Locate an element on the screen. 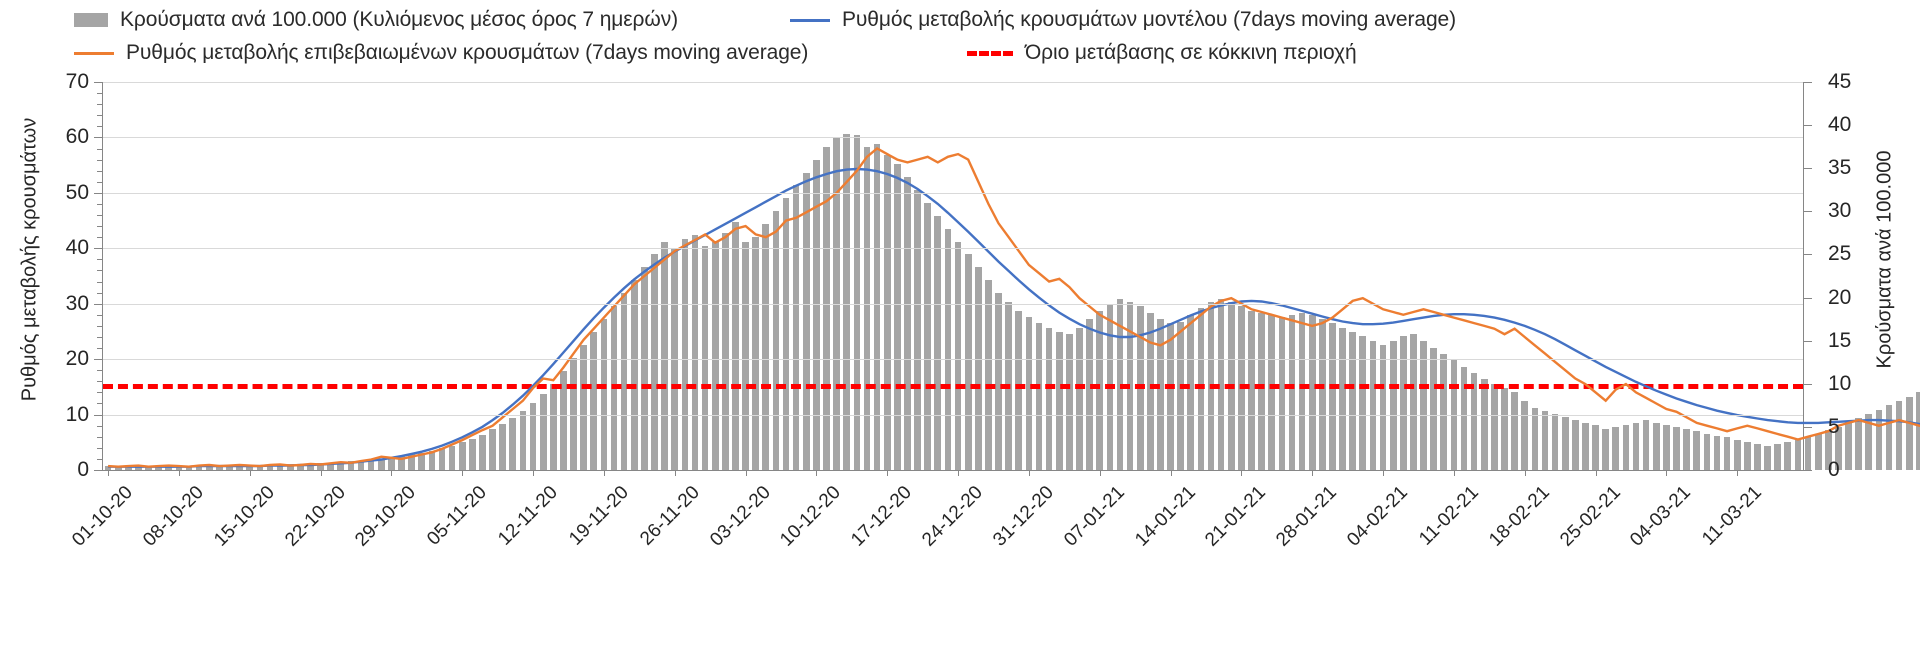 The height and width of the screenshot is (670, 1920). y-axis-right-tick-label: 10 is located at coordinates (1840, 383).